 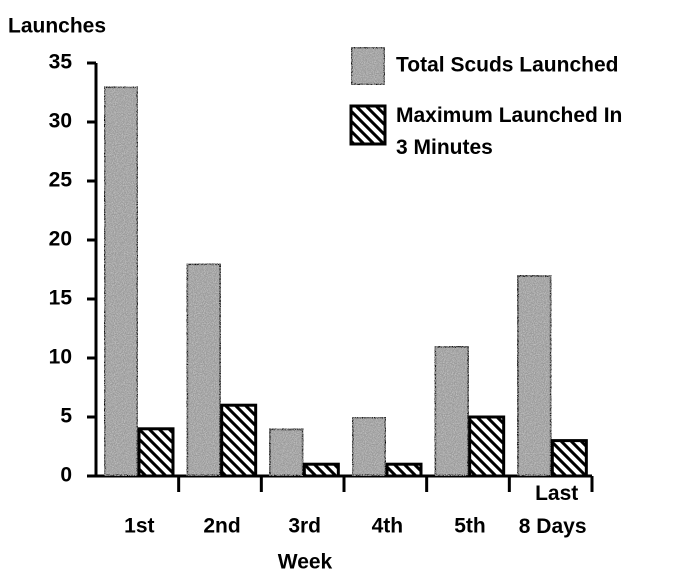 I want to click on y-tick-label: 0, so click(x=66, y=475).